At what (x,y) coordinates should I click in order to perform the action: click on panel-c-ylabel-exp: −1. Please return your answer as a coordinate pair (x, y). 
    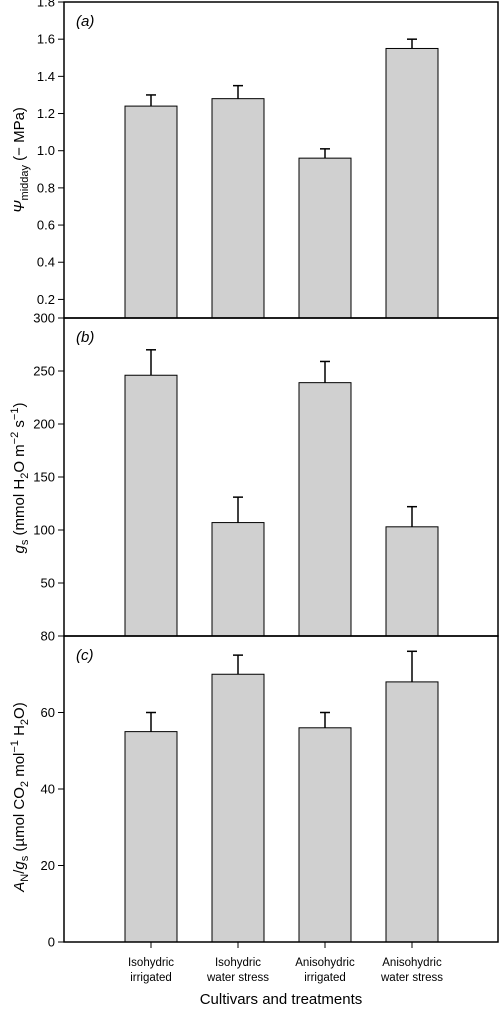
    Looking at the image, I should click on (15, 746).